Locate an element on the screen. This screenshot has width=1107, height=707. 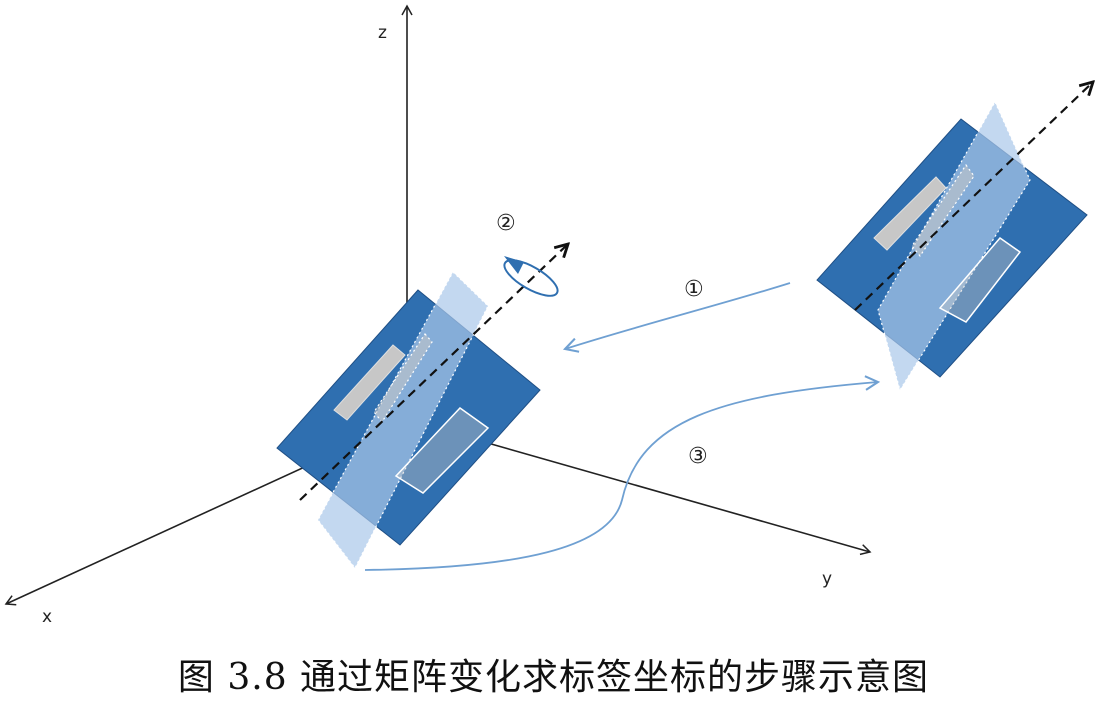
right-plane-outline-lower is located at coordinates (980, 279).